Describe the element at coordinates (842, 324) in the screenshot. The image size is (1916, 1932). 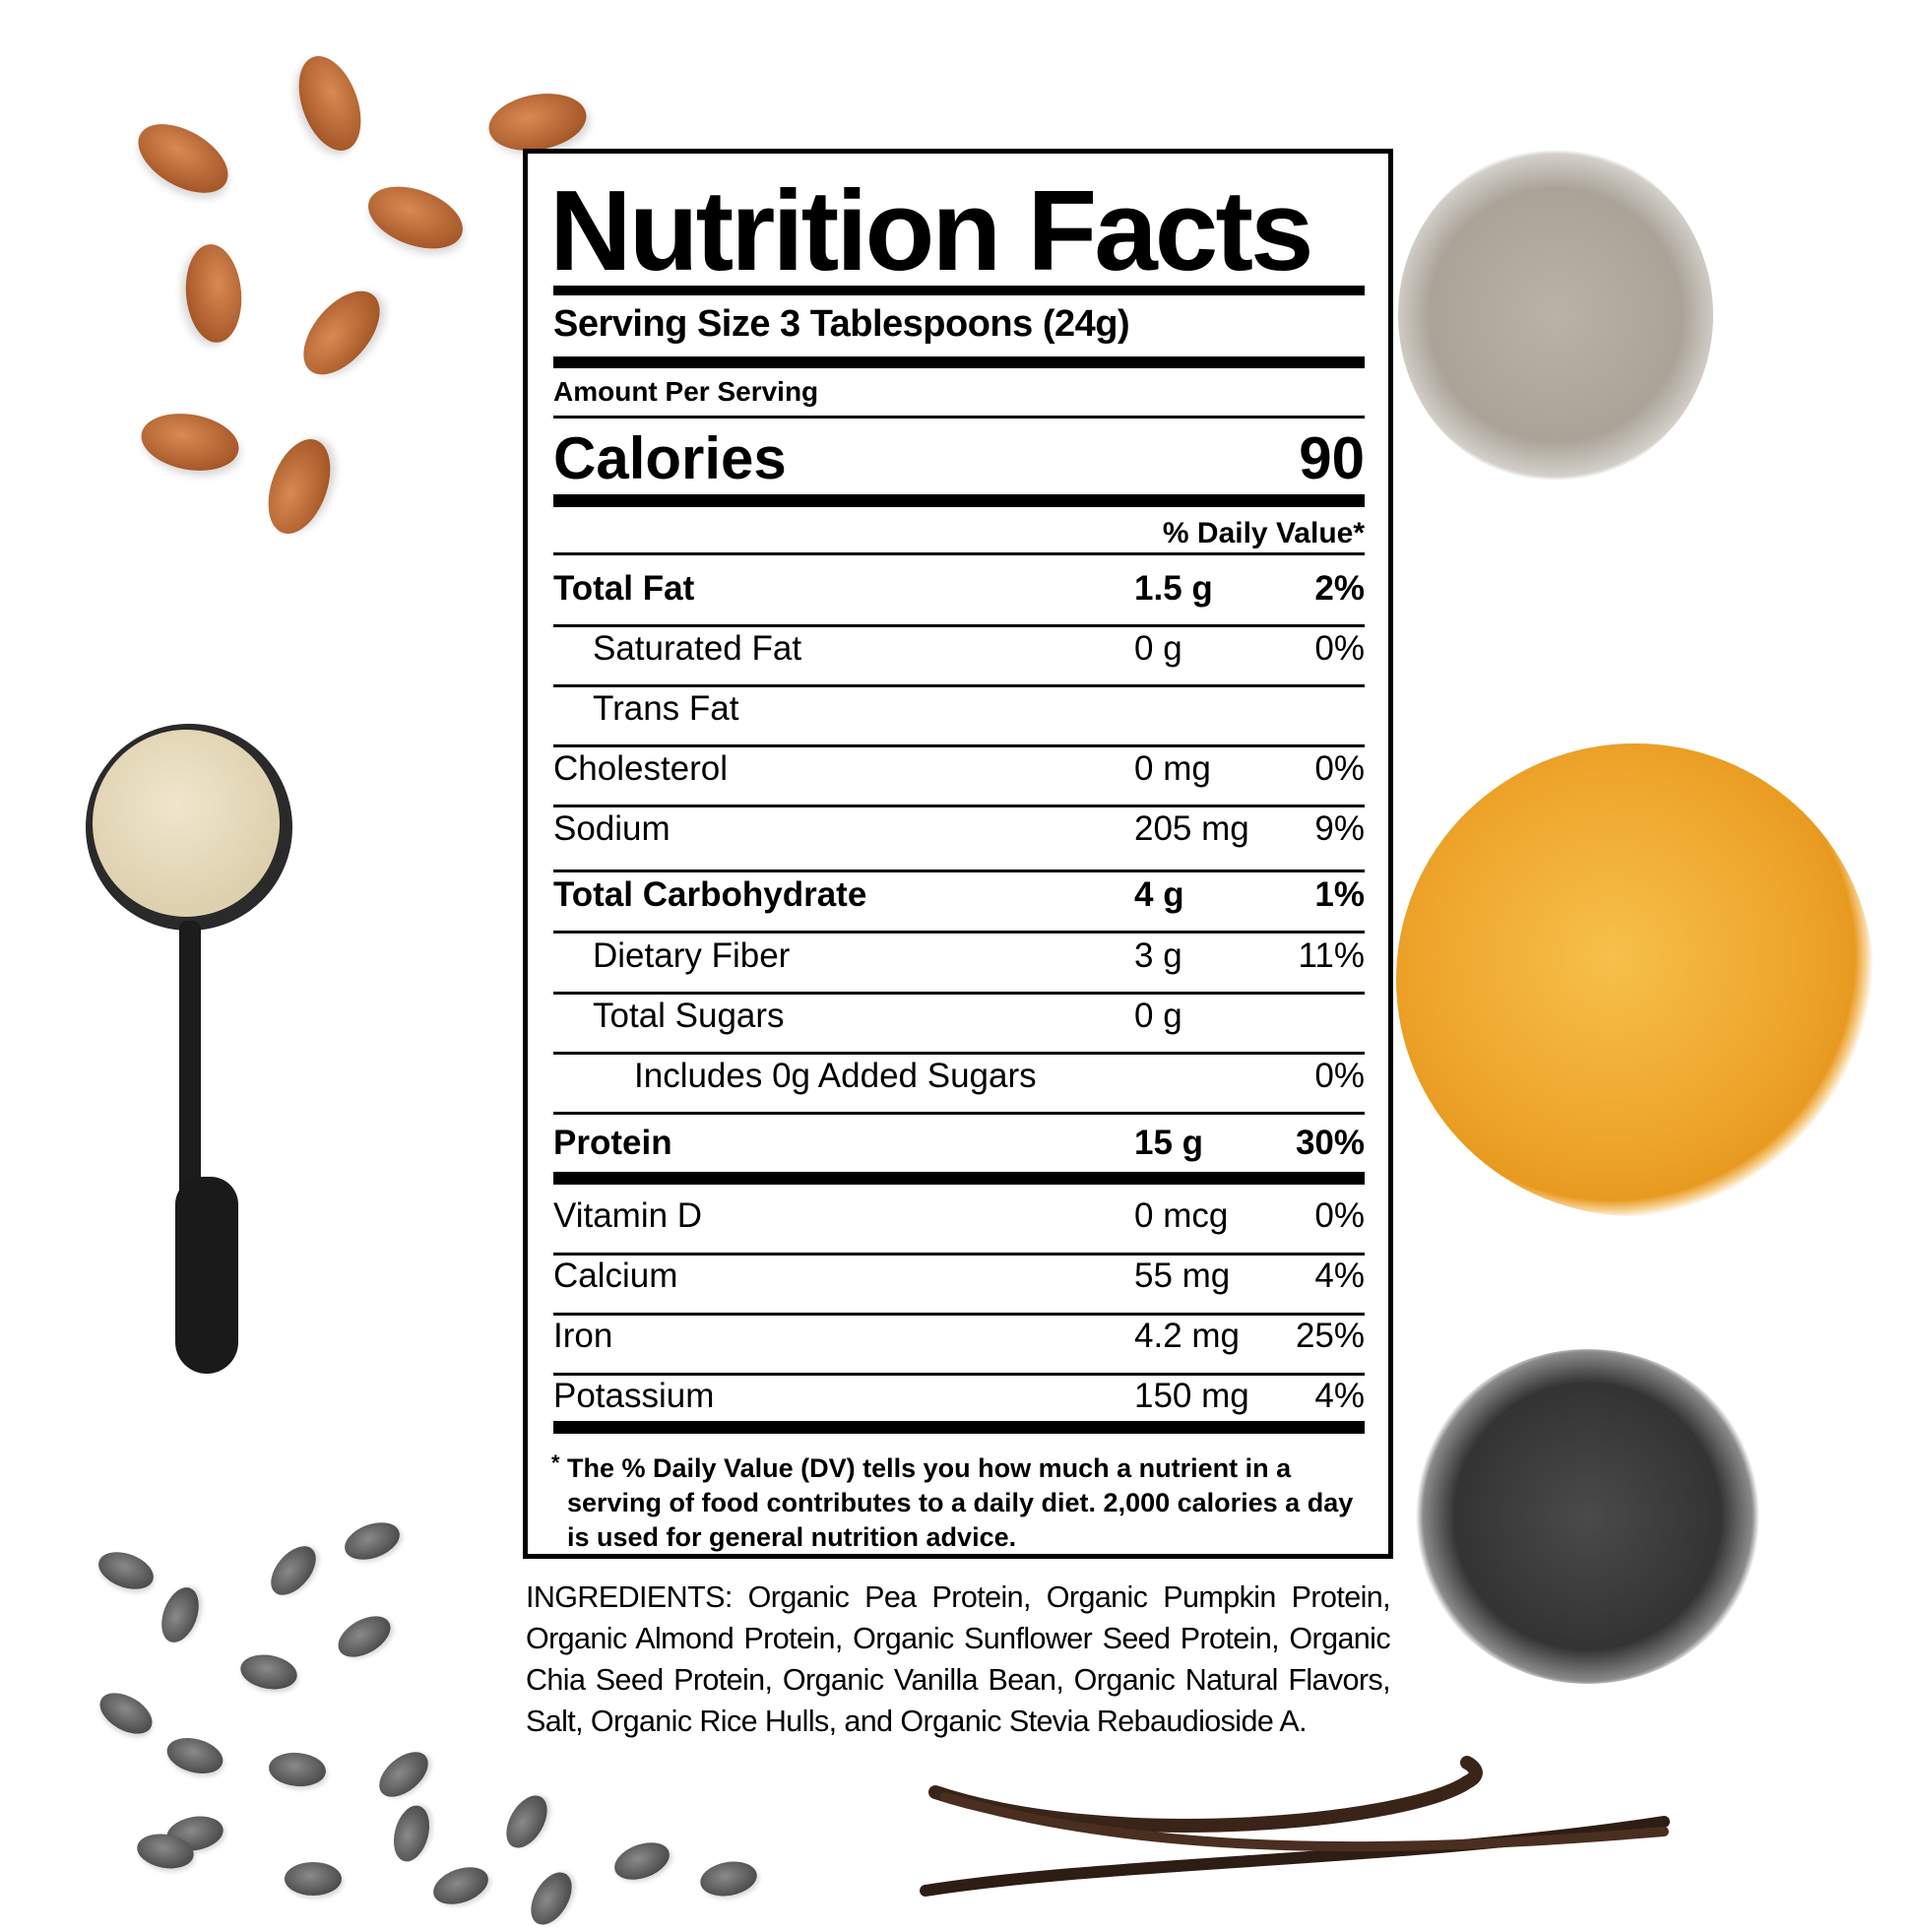
I see `serving-size: Serving Size 3 Tablespoons (24g)` at that location.